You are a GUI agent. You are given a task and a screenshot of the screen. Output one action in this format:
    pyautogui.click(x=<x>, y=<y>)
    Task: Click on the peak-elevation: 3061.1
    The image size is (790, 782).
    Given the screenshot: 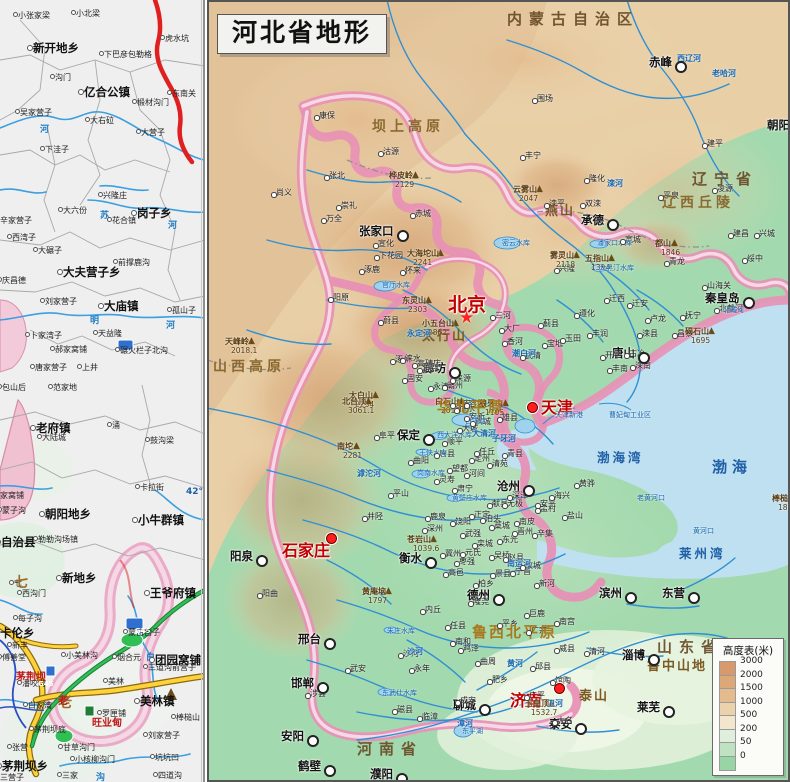 What is the action you would take?
    pyautogui.click(x=361, y=410)
    